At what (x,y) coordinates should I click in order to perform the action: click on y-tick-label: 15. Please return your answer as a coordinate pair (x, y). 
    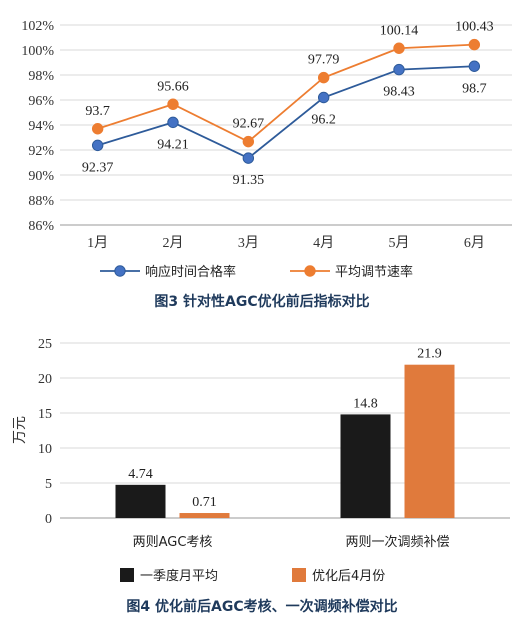
    Looking at the image, I should click on (45, 414).